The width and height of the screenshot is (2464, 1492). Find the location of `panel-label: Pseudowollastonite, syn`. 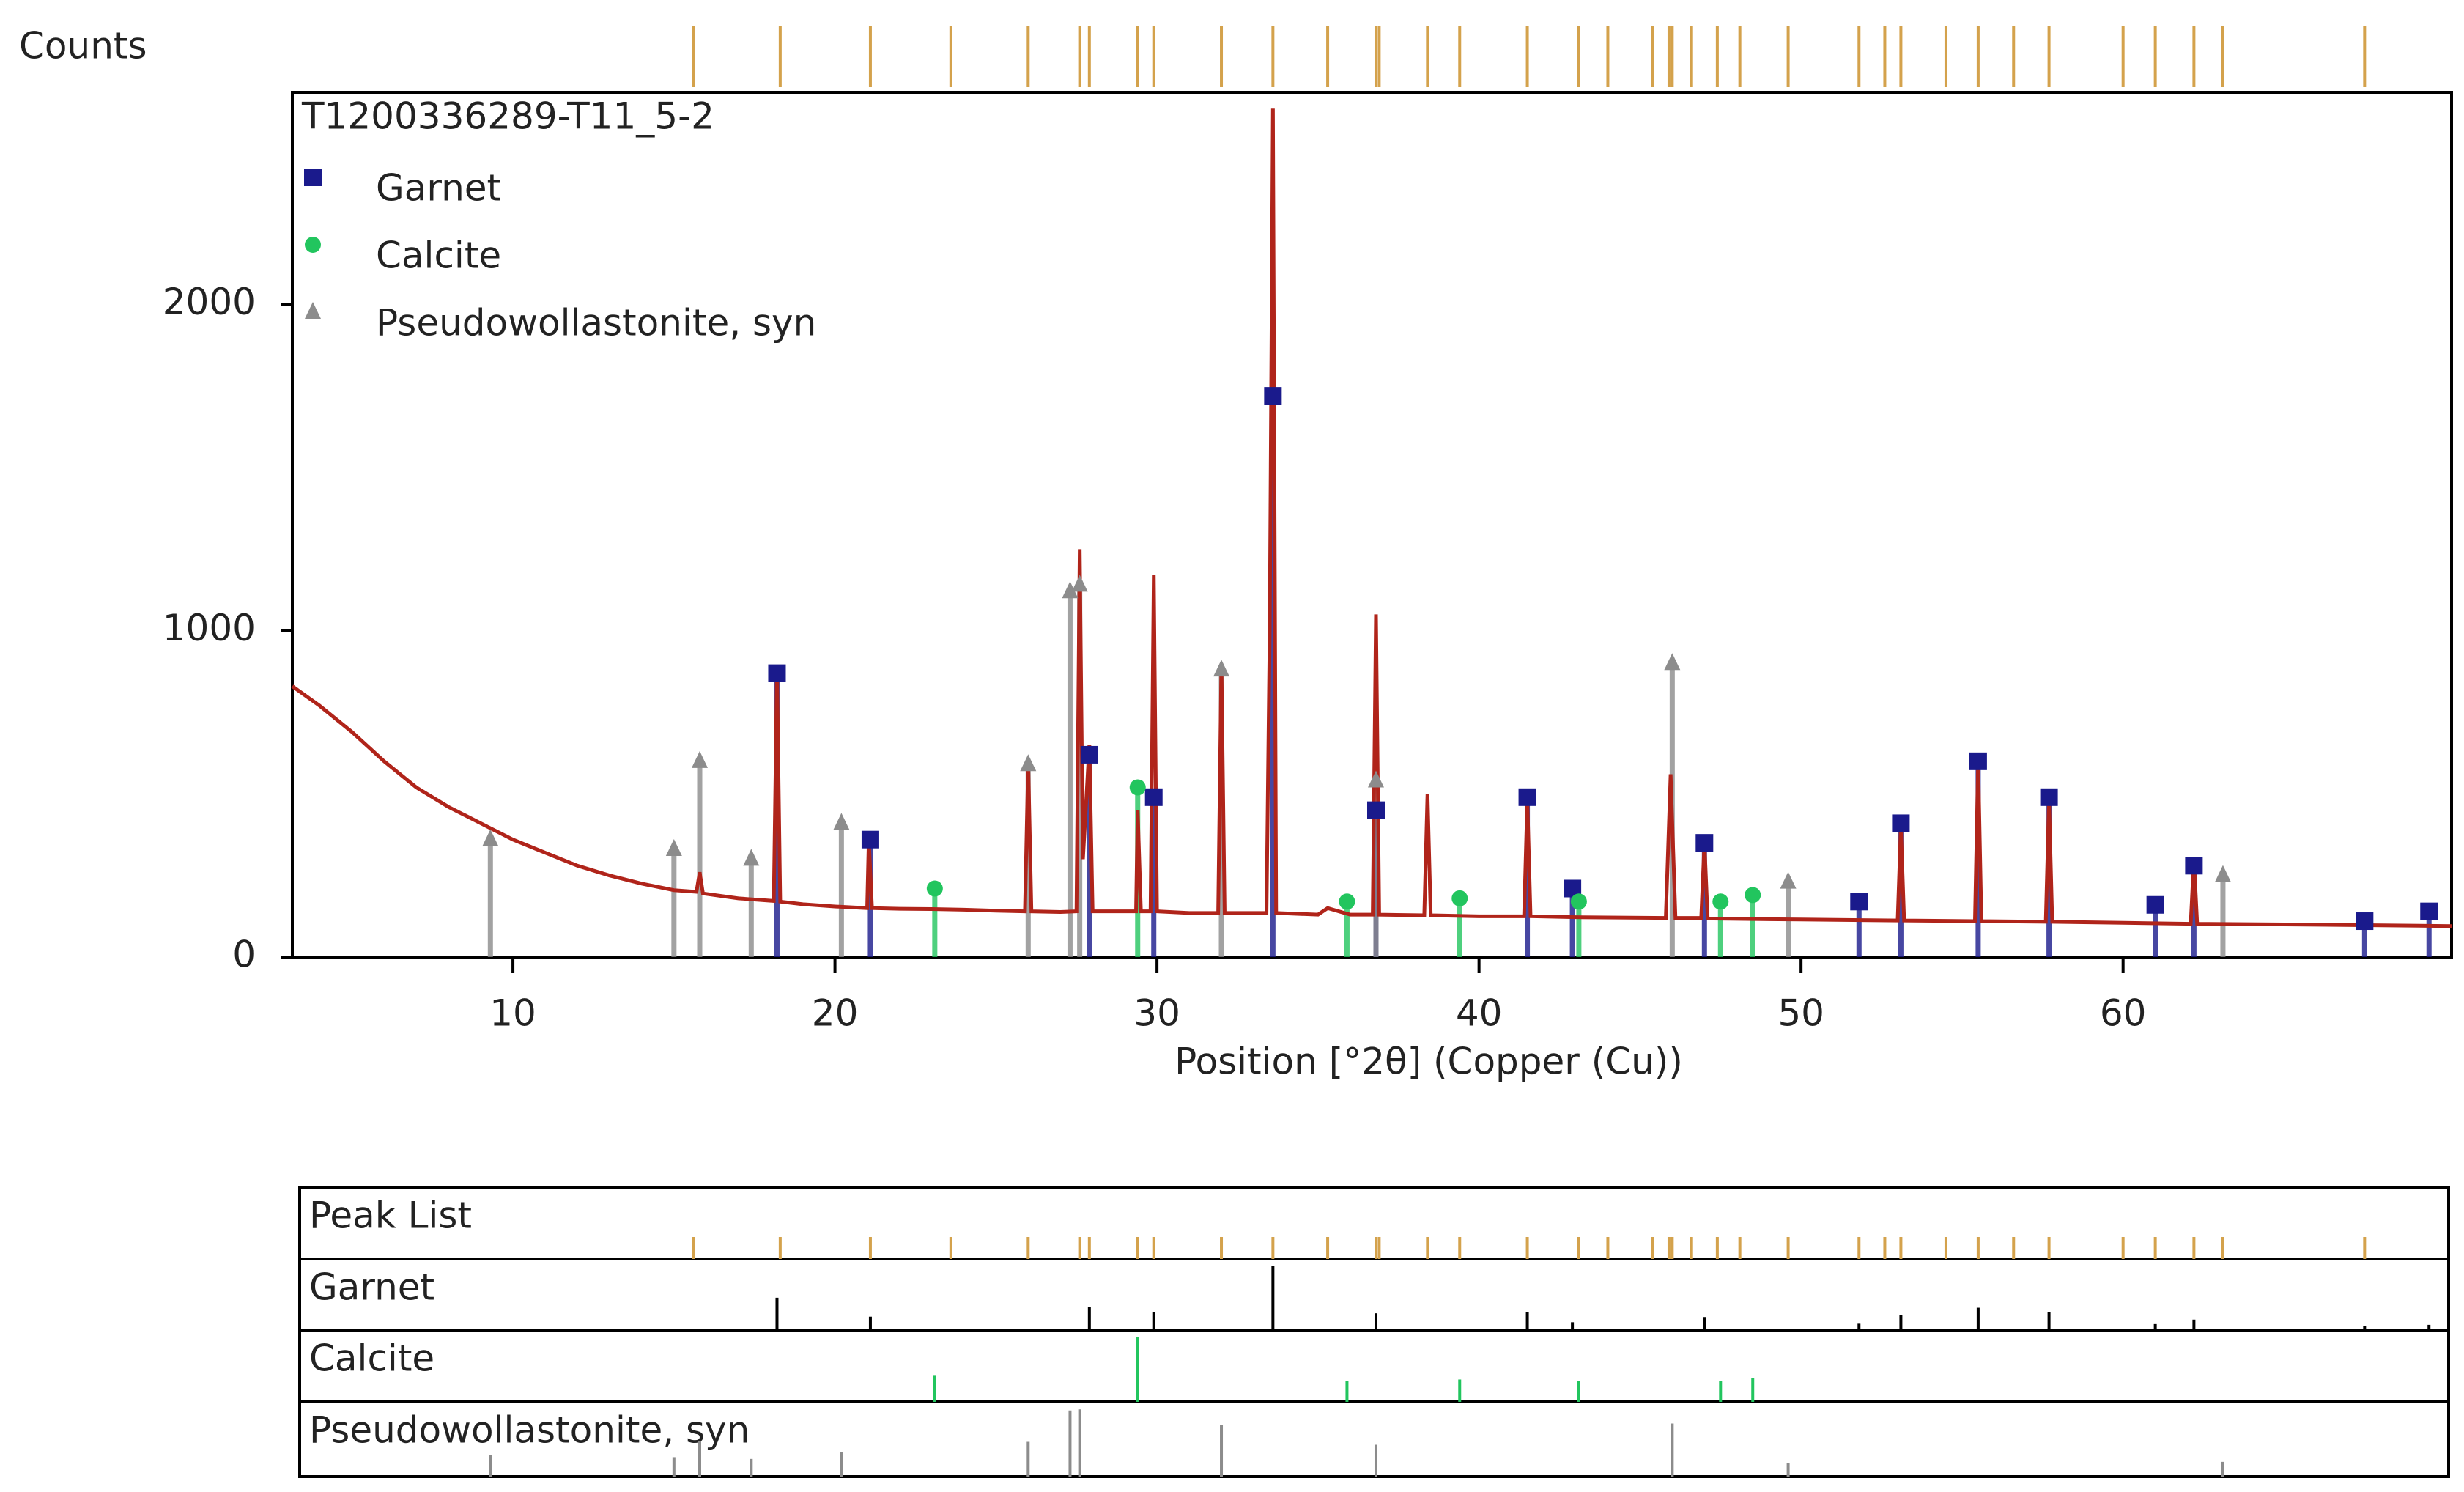

panel-label: Pseudowollastonite, syn is located at coordinates (529, 1431).